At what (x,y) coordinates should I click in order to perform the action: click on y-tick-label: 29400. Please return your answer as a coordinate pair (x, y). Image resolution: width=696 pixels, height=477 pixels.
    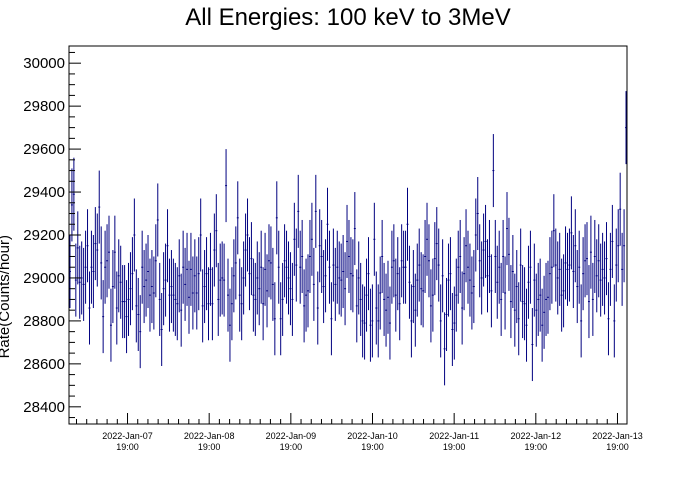
    Looking at the image, I should click on (44, 192).